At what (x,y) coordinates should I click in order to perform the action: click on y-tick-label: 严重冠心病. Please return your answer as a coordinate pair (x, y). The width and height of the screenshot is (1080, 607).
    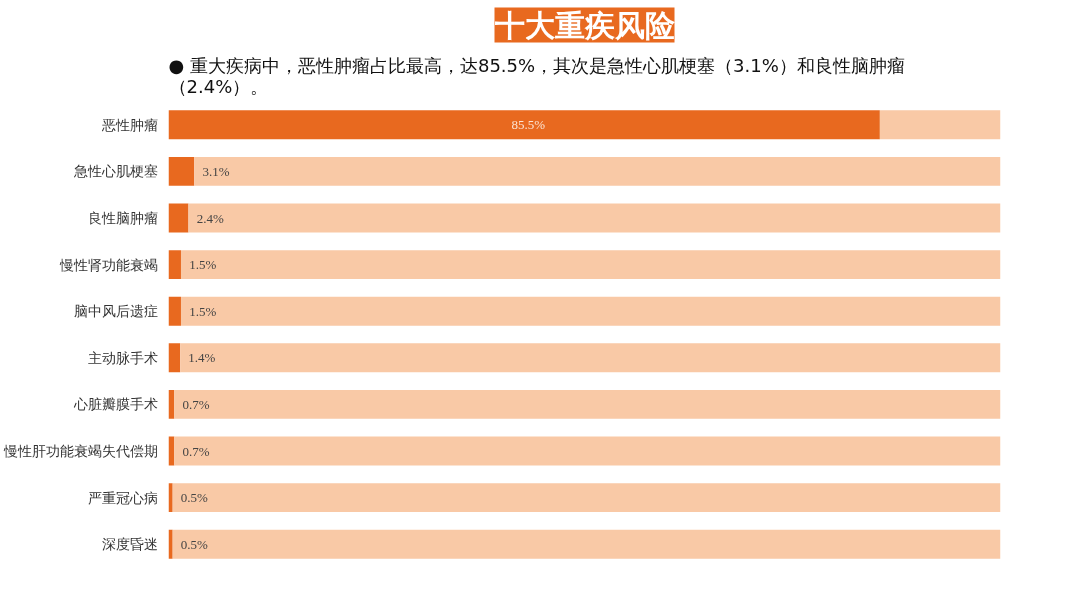
    Looking at the image, I should click on (122, 497).